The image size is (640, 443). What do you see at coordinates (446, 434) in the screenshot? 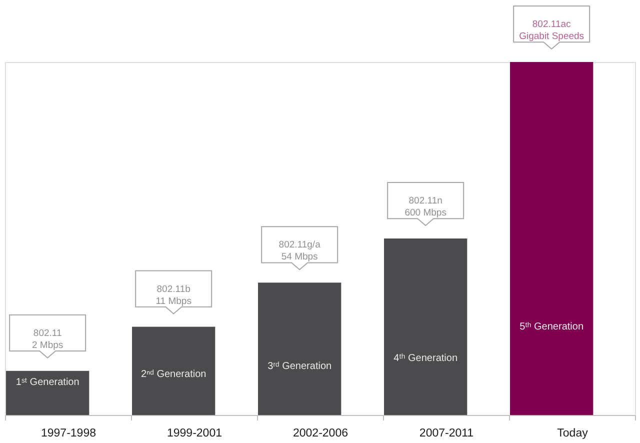
I see `x-tick-label: 2007-2011` at bounding box center [446, 434].